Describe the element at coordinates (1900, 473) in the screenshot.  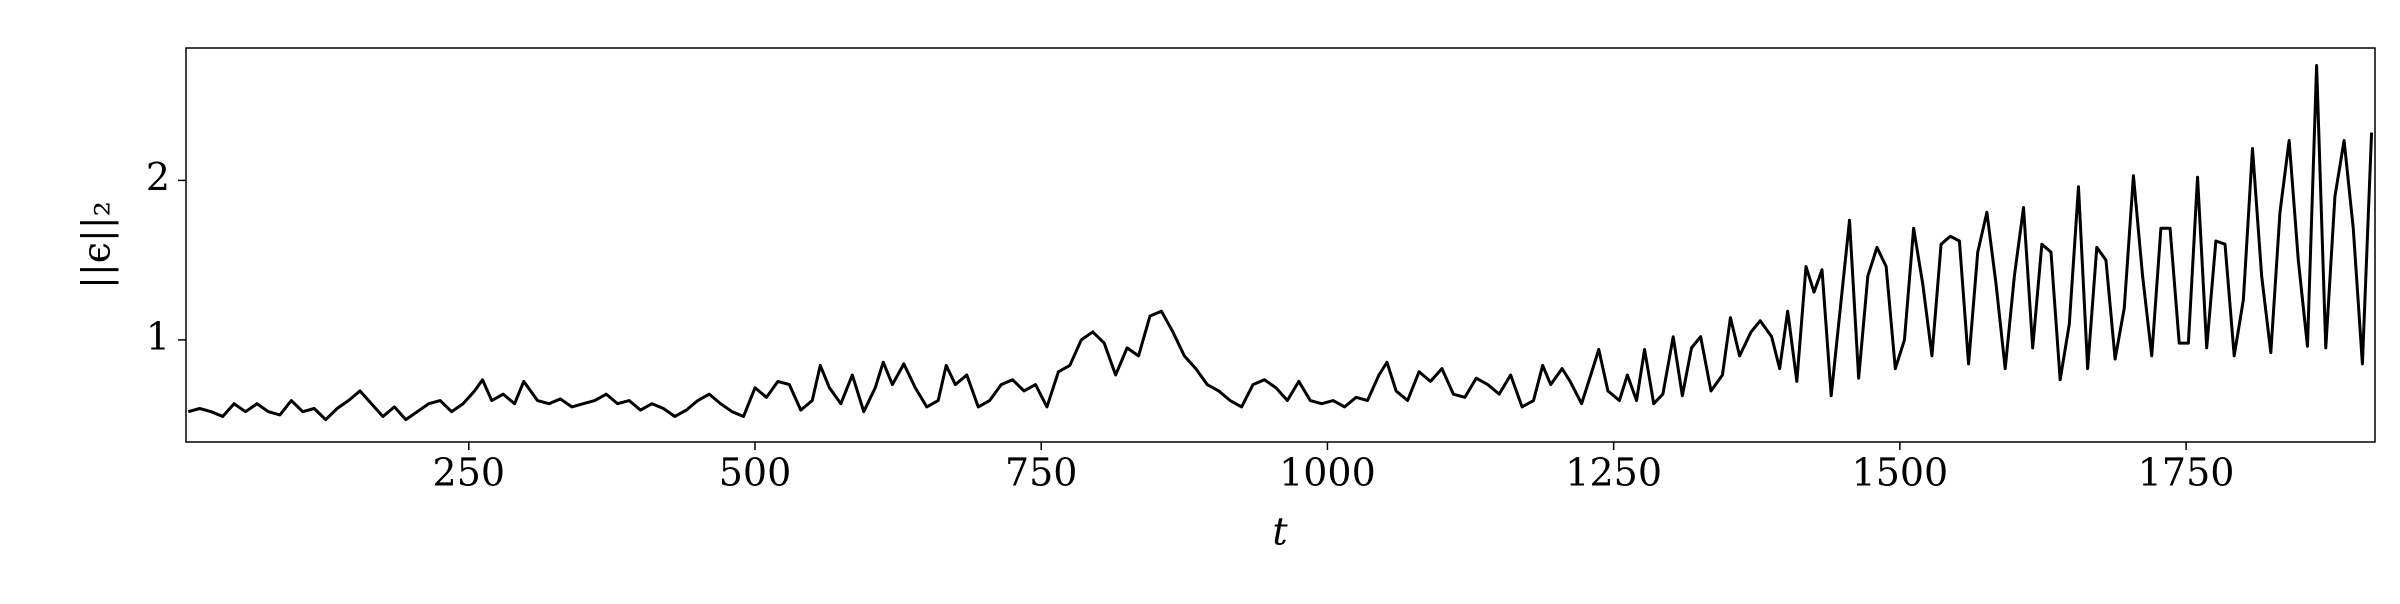
I see `x-tick-label: 1500` at that location.